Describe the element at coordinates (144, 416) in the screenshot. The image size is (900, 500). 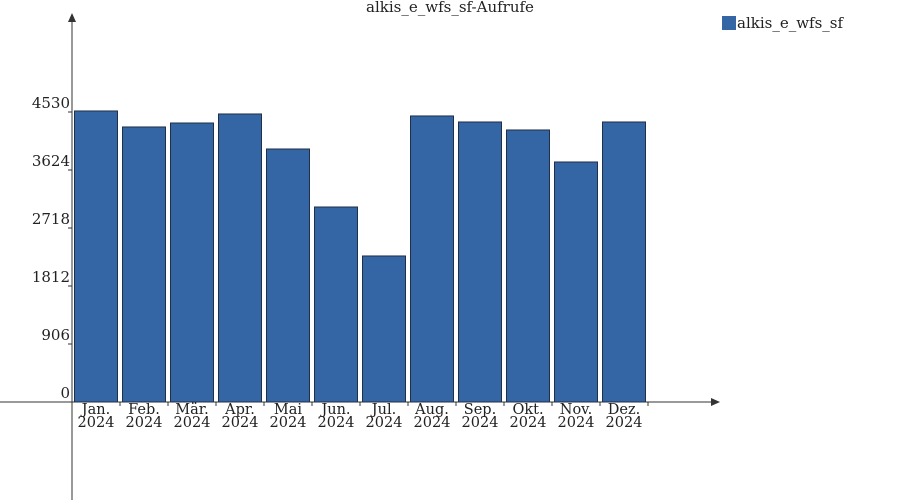
I see `x-tick-label: Feb. 2024` at that location.